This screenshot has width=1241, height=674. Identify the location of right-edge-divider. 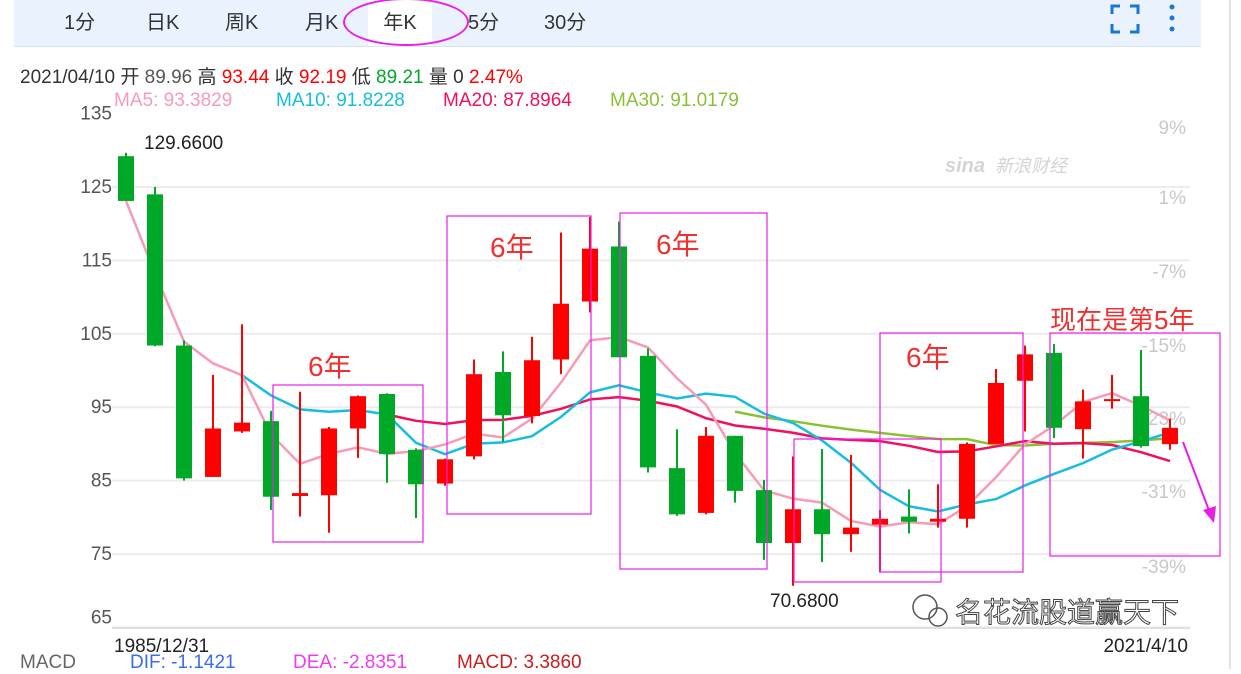
(1230, 334).